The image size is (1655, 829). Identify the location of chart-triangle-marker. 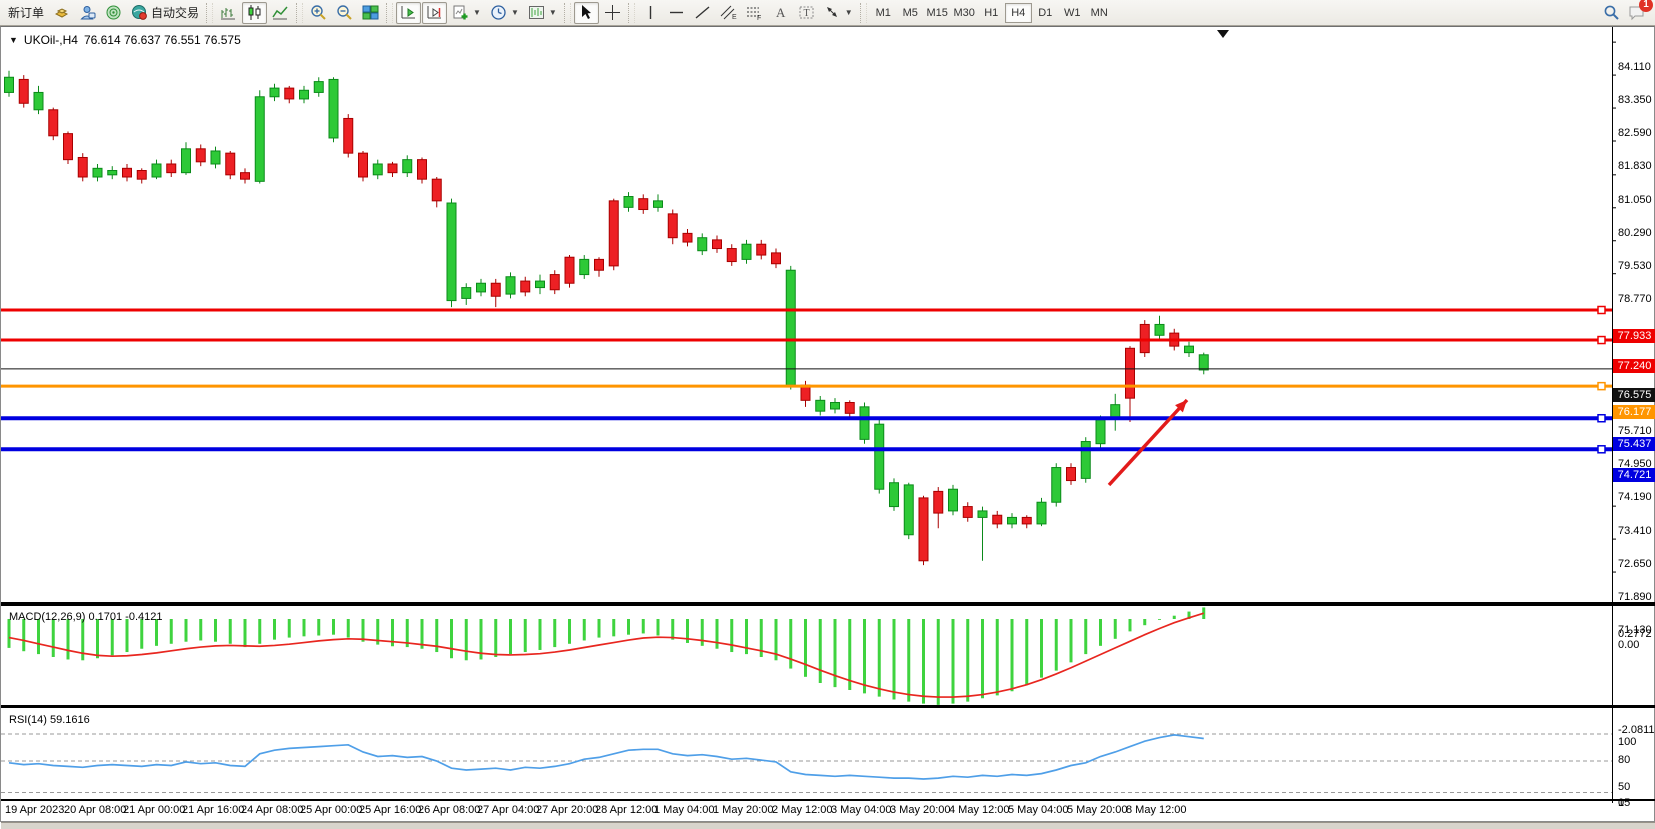
(1223, 34).